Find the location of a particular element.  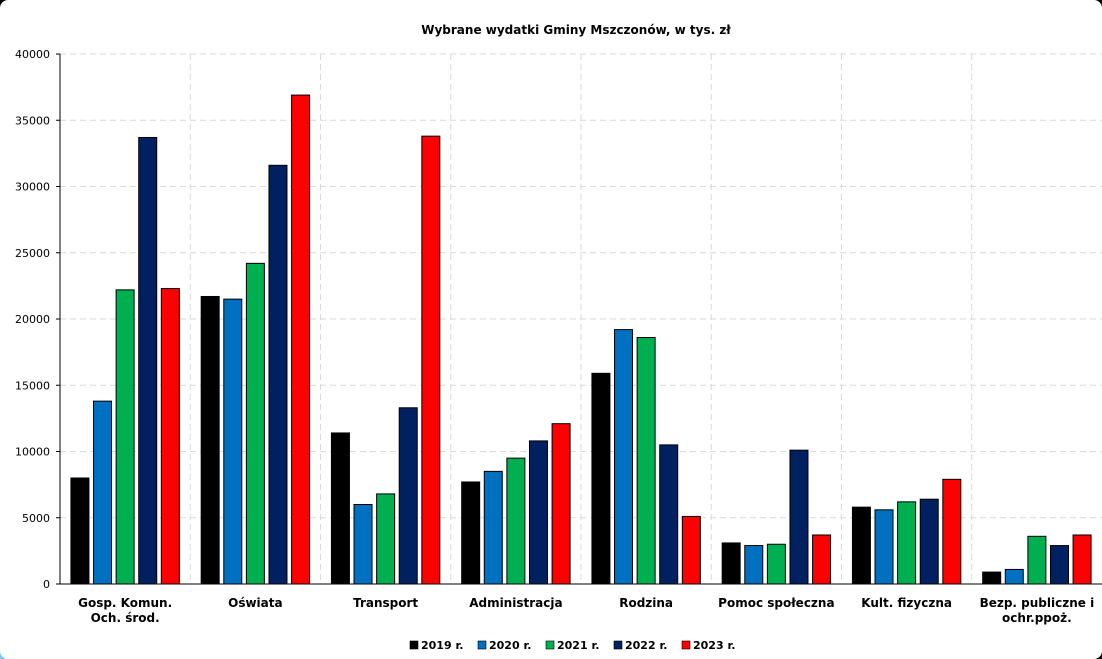

y-tick-label: 20000 is located at coordinates (32, 319).